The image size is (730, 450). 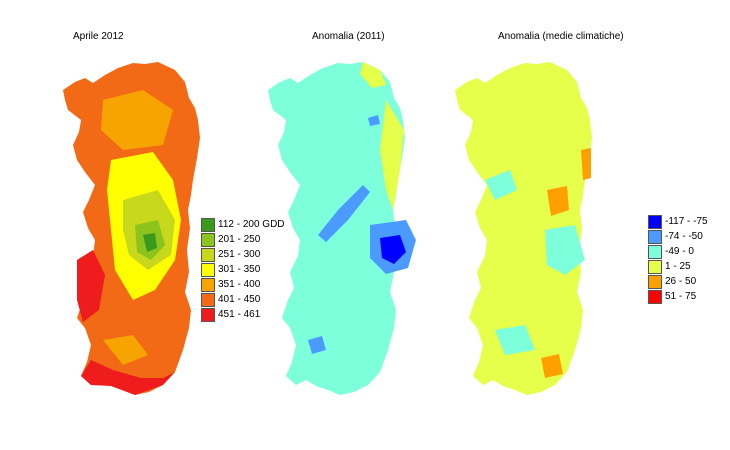 What do you see at coordinates (515, 340) in the screenshot?
I see `zone-cyan-south` at bounding box center [515, 340].